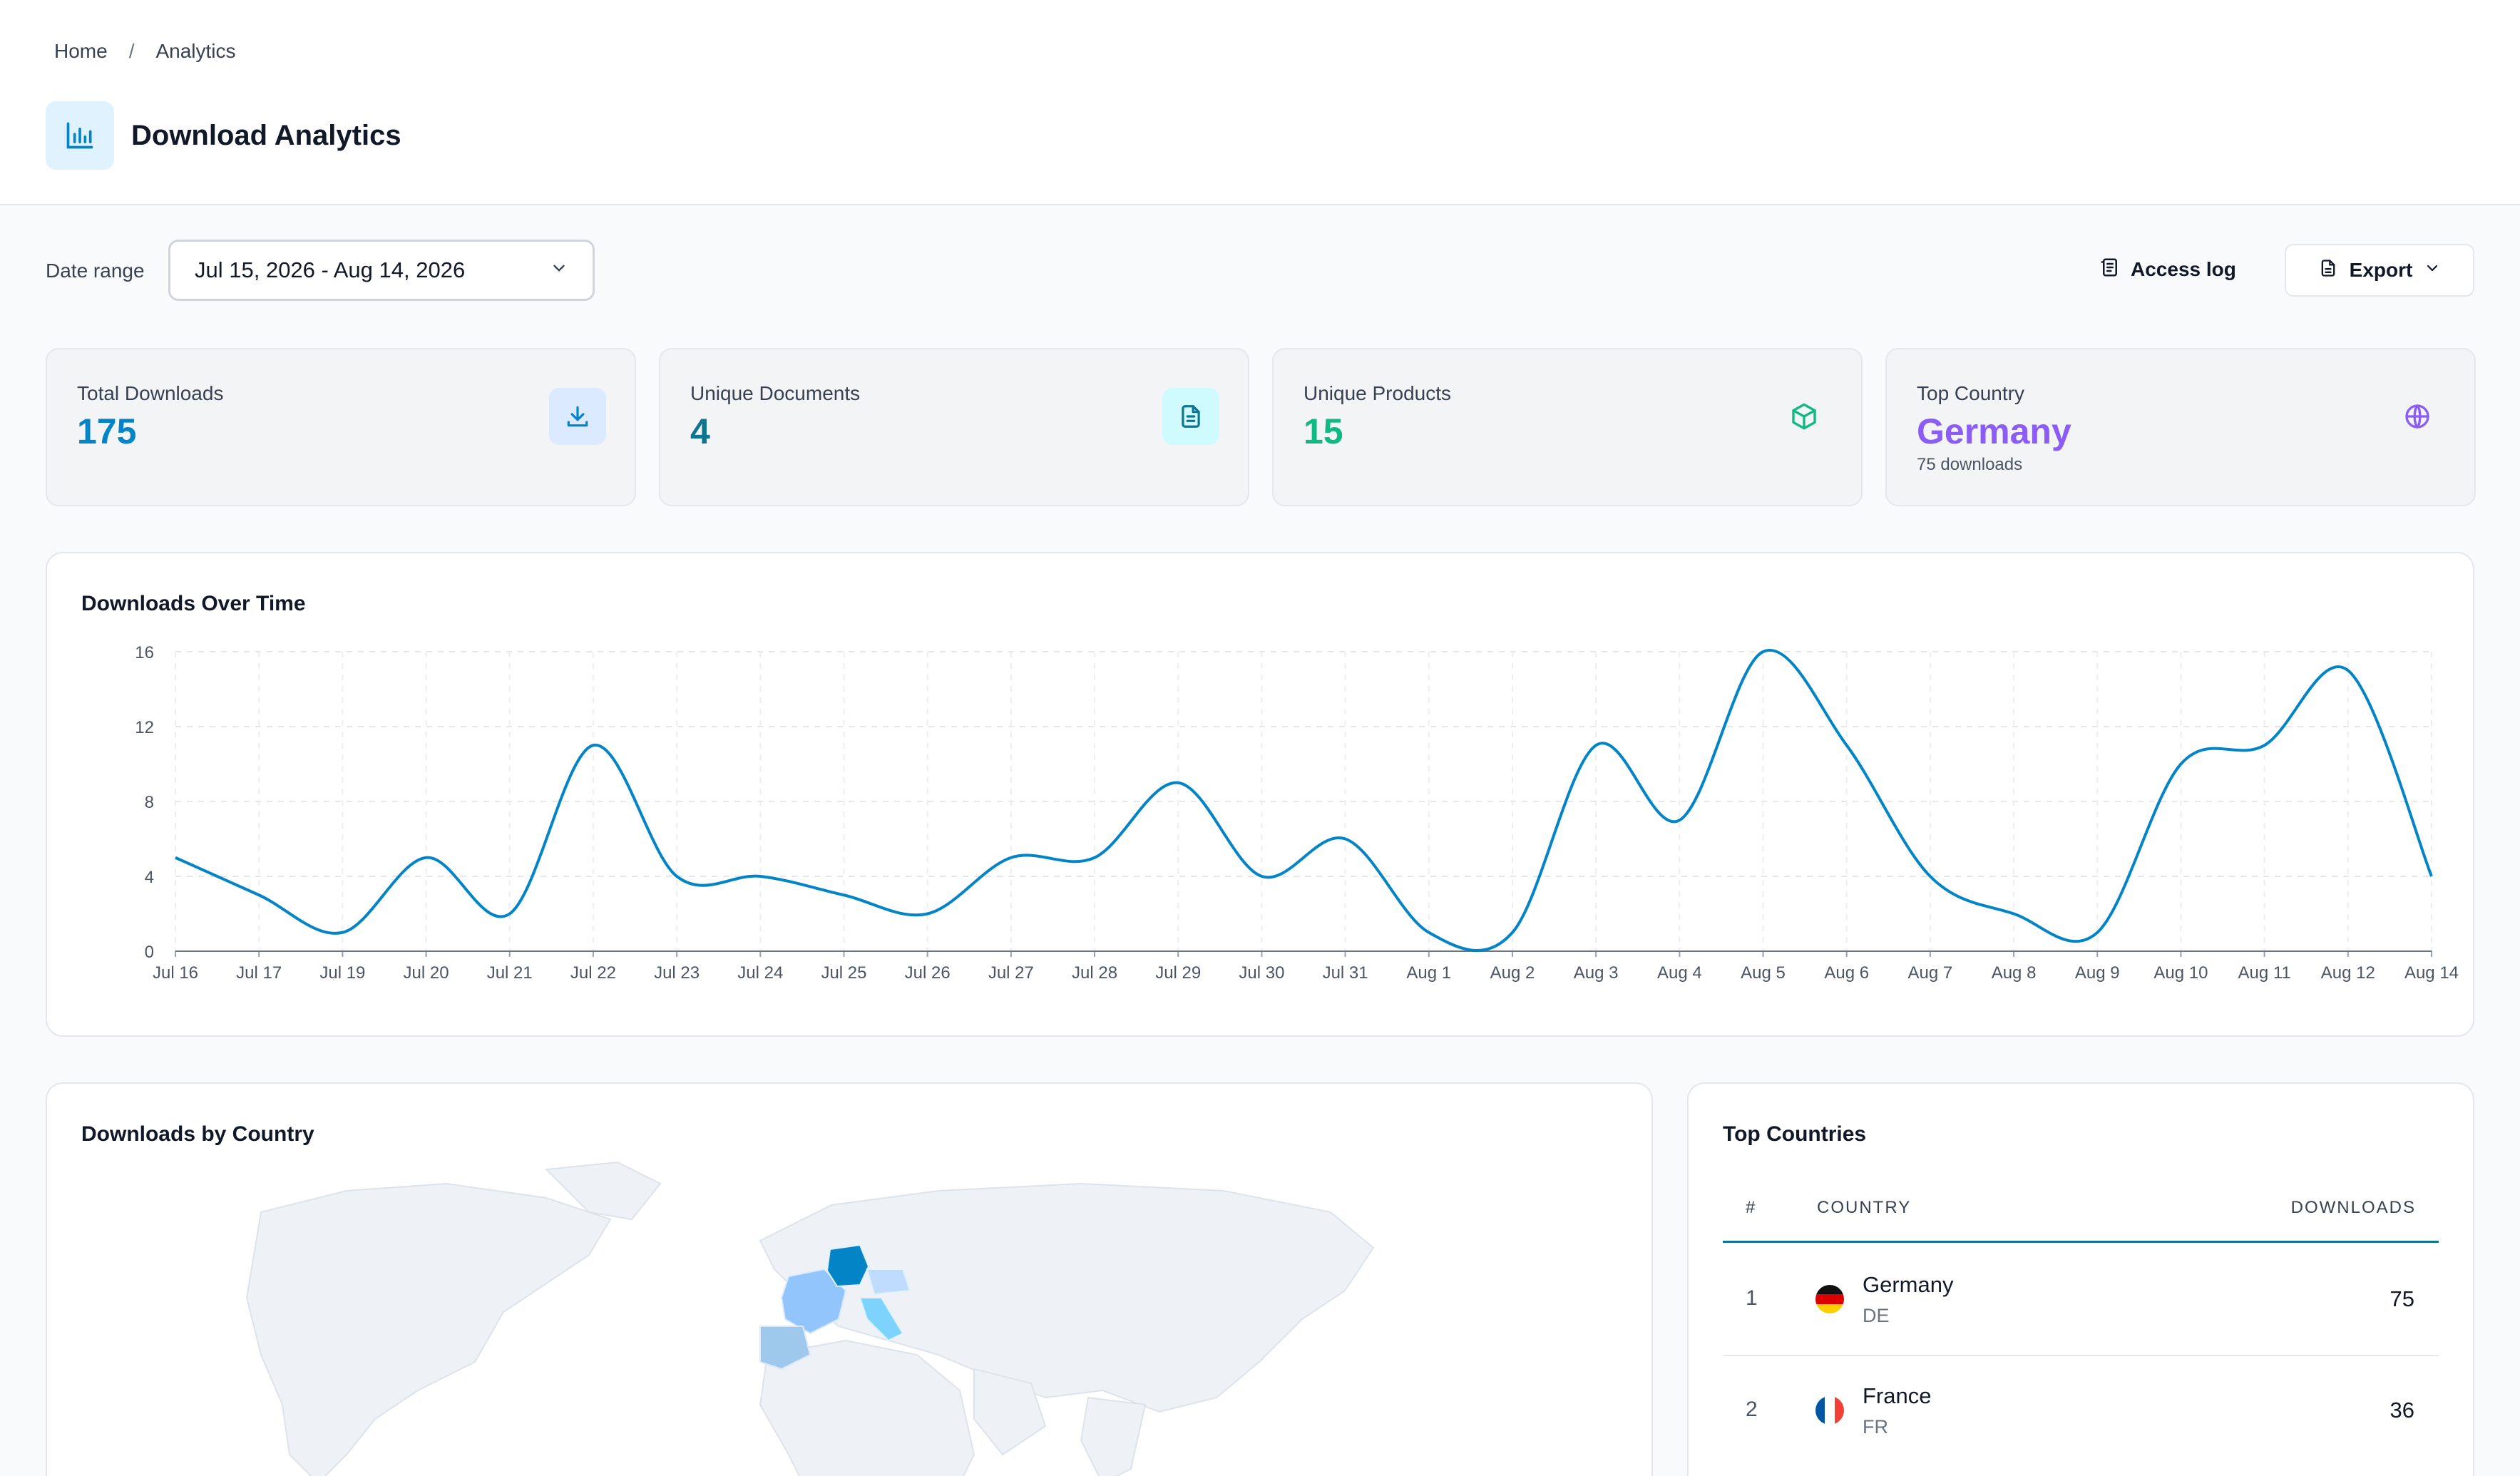 The image size is (2520, 1476). Describe the element at coordinates (881, 1319) in the screenshot. I see `map-region-italy` at that location.